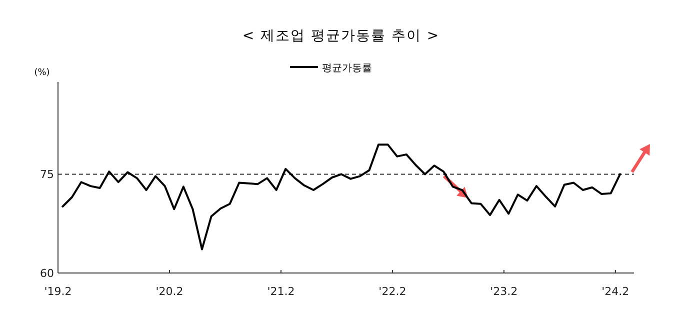 This screenshot has height=333, width=682. Describe the element at coordinates (347, 68) in the screenshot. I see `legend-label: 평균가동률` at that location.